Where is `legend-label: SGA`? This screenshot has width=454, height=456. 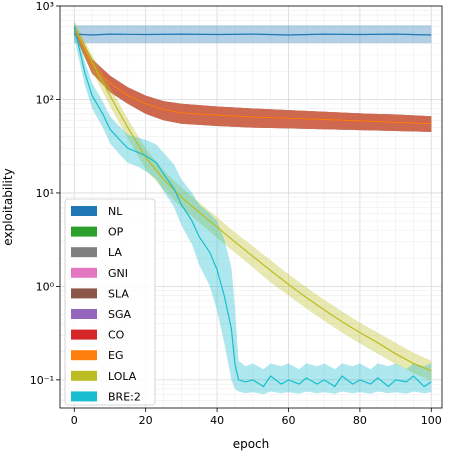
legend-label: SGA is located at coordinates (120, 314).